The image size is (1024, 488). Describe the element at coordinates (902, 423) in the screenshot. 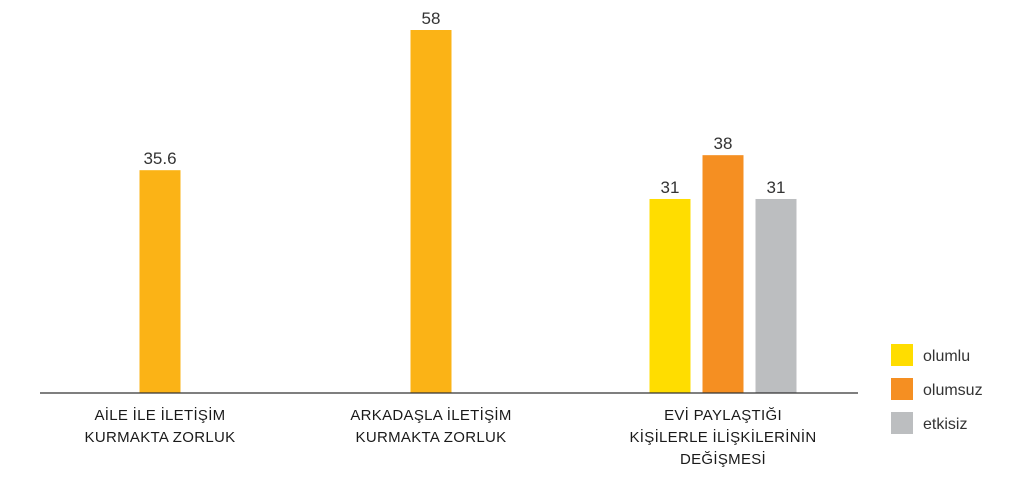

I see `legend-swatch-etkisiz` at that location.